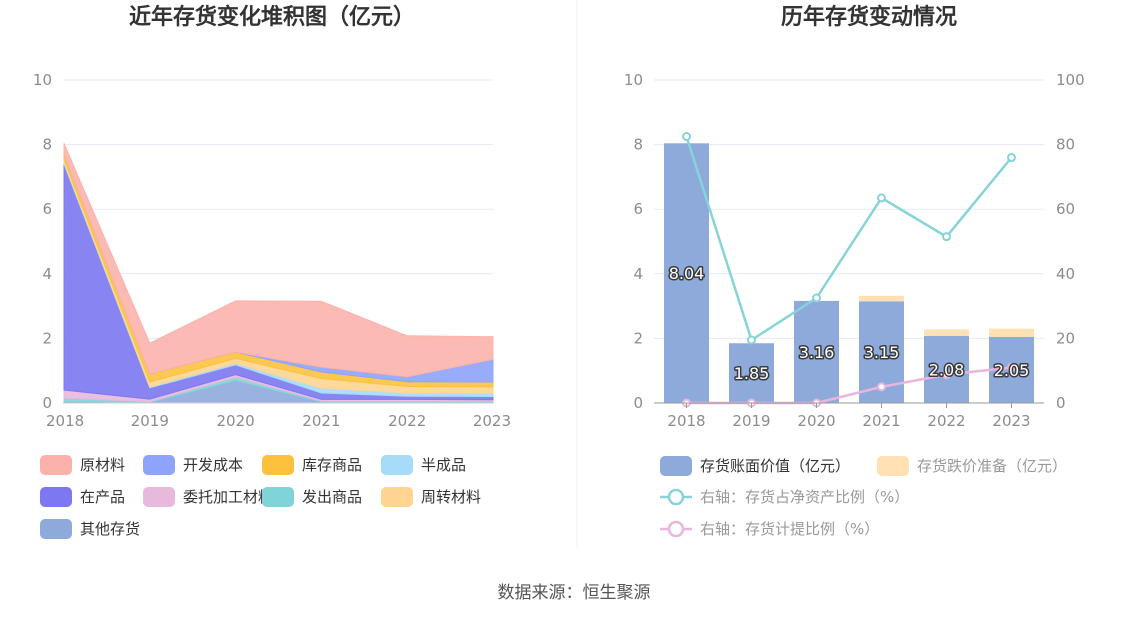 The height and width of the screenshot is (619, 1148). Describe the element at coordinates (574, 593) in the screenshot. I see `data-source-note: 数据来源：恒生聚源` at that location.